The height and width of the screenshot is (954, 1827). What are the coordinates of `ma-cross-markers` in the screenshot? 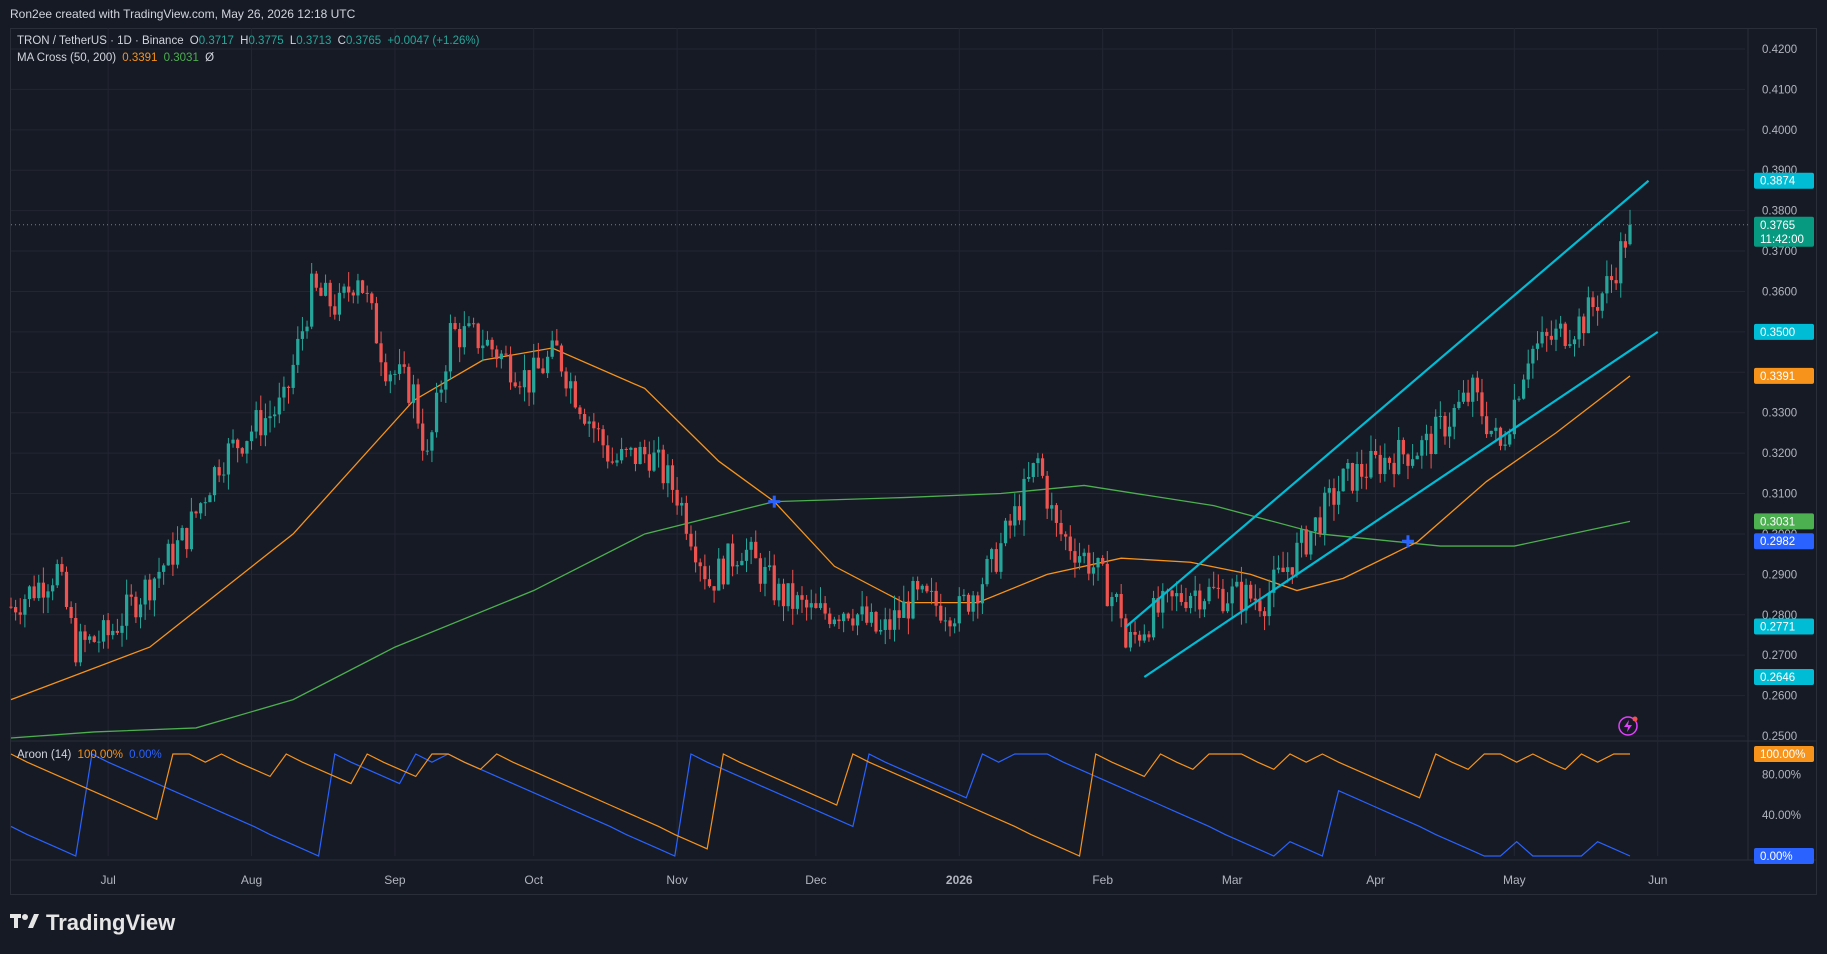 It's located at (1091, 521).